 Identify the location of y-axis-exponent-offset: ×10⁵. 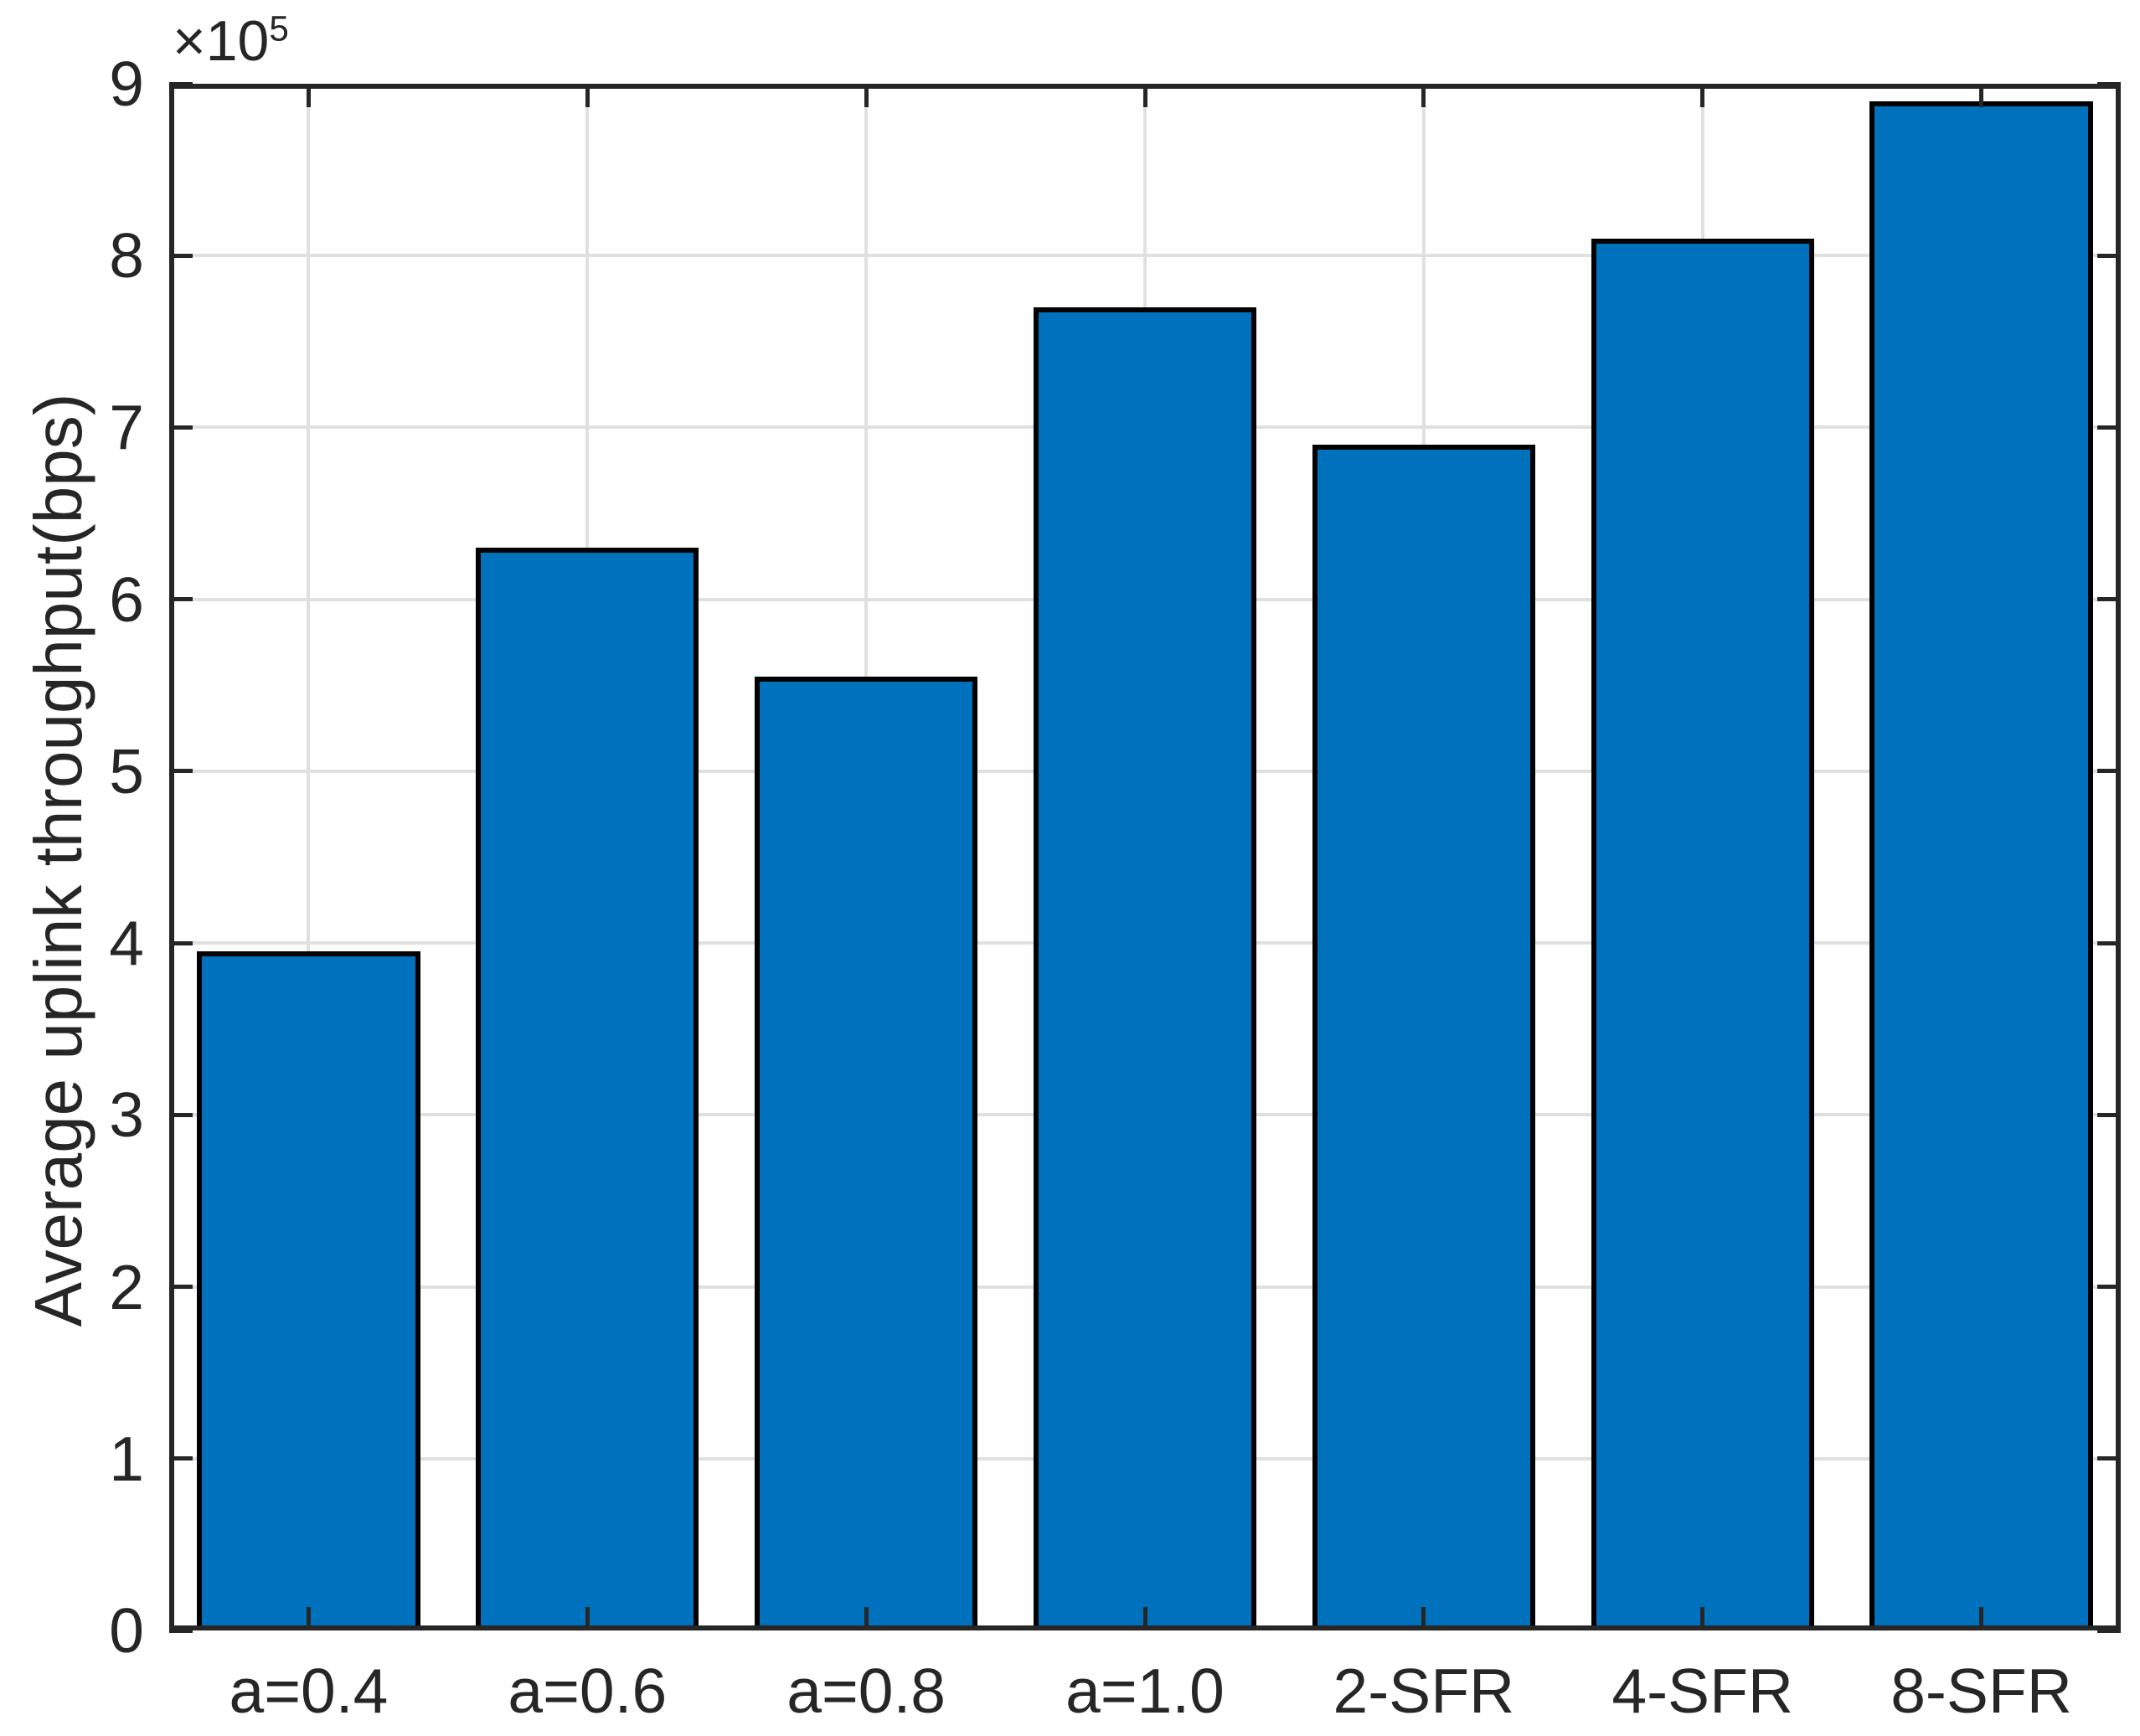
(231, 41).